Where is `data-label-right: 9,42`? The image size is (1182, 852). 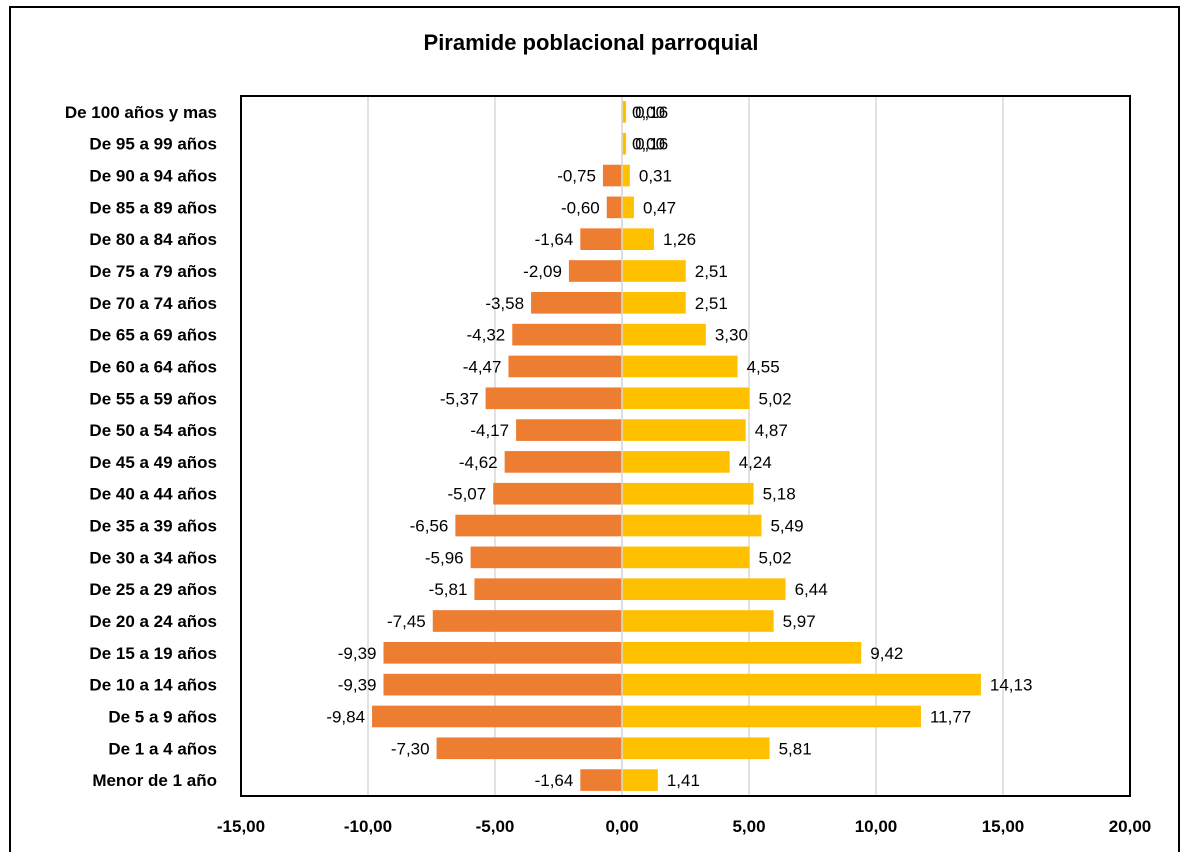 data-label-right: 9,42 is located at coordinates (886, 653).